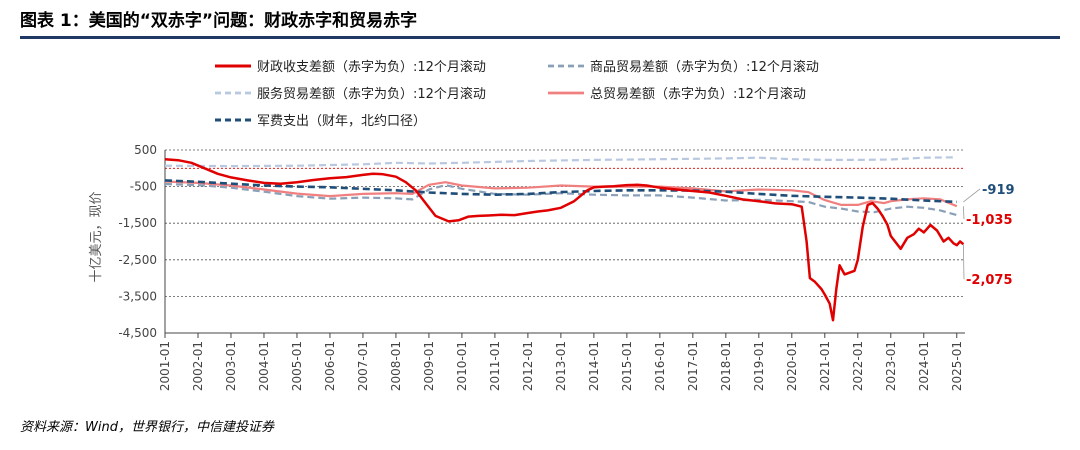  I want to click on y-axis: 500 -500 -1,500 -2,500 -3,500 -4,500, so click(142, 241).